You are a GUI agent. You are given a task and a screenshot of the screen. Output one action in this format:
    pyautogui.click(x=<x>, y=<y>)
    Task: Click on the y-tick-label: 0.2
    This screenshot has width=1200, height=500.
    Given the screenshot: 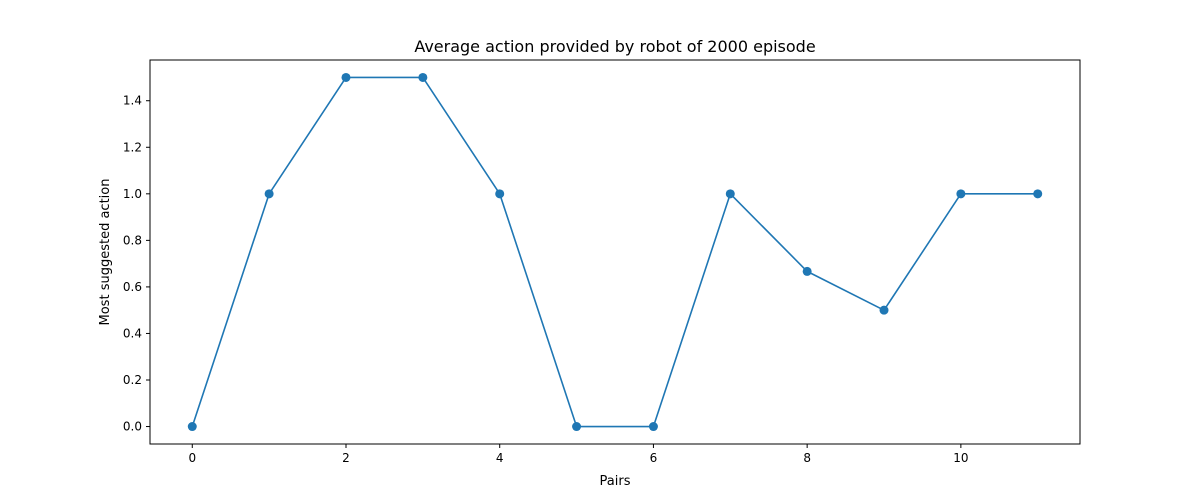 What is the action you would take?
    pyautogui.click(x=132, y=380)
    